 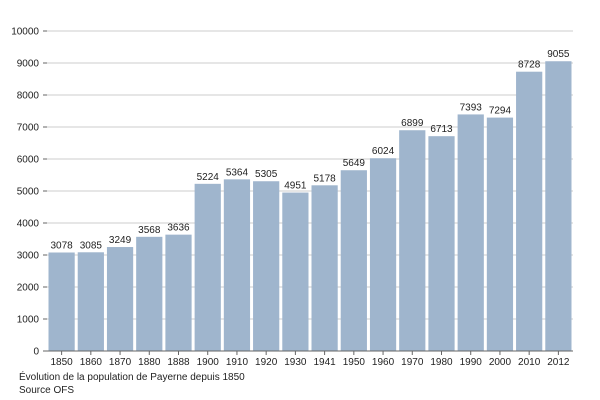 What do you see at coordinates (120, 240) in the screenshot?
I see `data-label: 3249` at bounding box center [120, 240].